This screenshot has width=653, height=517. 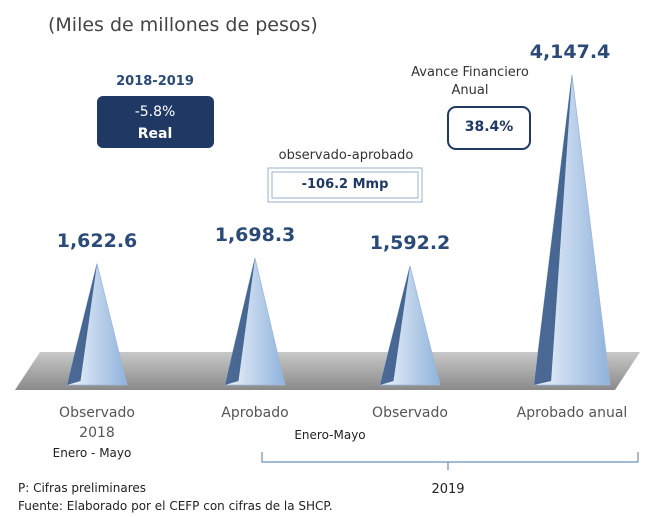 I want to click on value-label: 4,147.4, so click(x=570, y=51).